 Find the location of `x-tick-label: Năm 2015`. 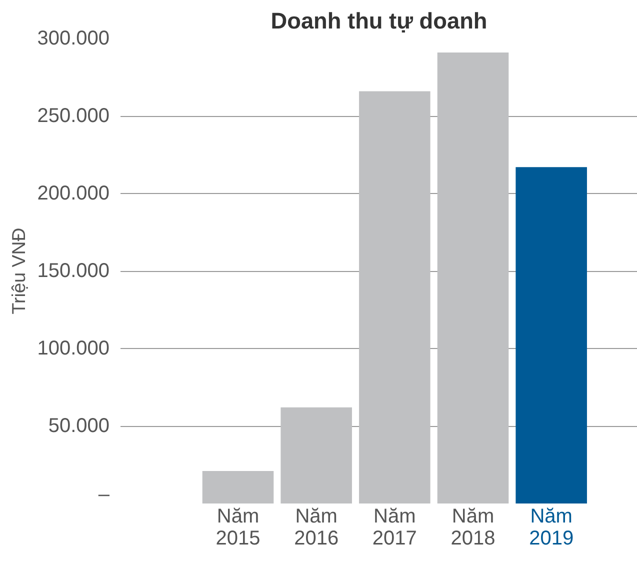

x-tick-label: Năm 2015 is located at coordinates (238, 528).